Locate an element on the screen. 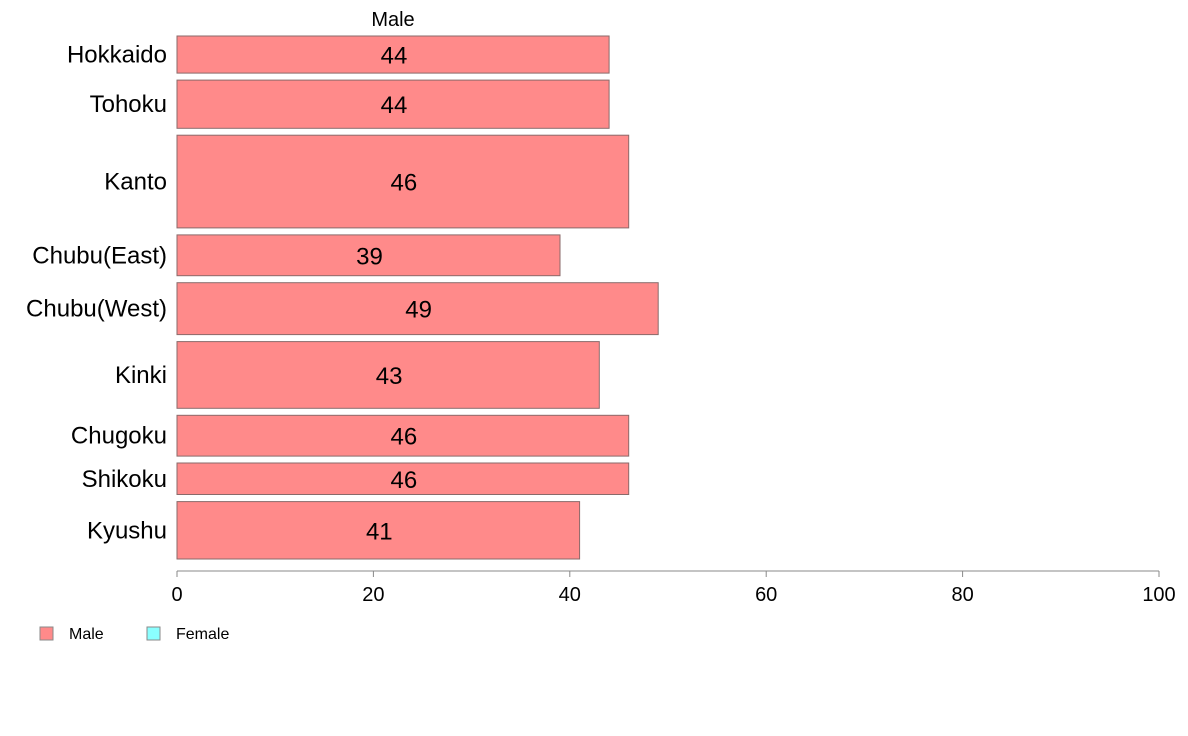  value-label-chubu-east: 39 is located at coordinates (369, 256).